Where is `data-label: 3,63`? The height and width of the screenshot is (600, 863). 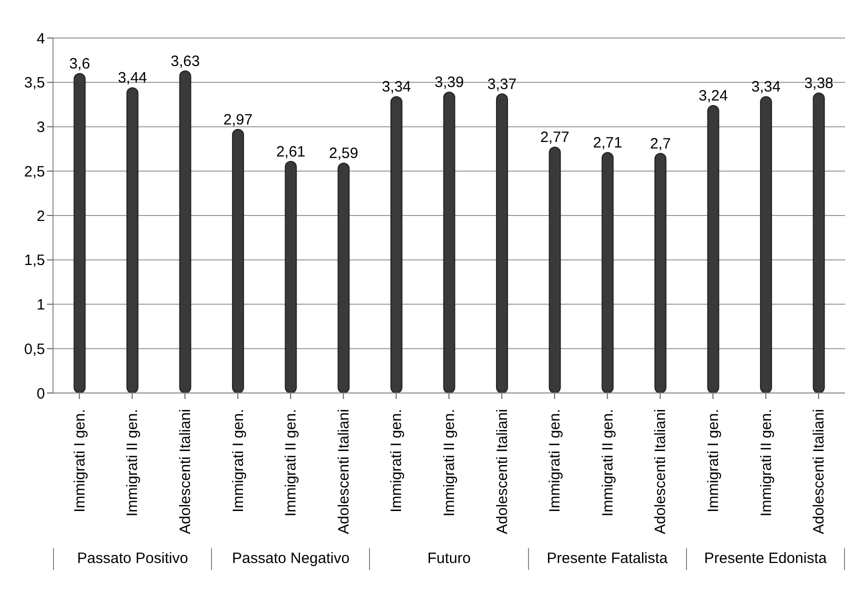 data-label: 3,63 is located at coordinates (185, 61).